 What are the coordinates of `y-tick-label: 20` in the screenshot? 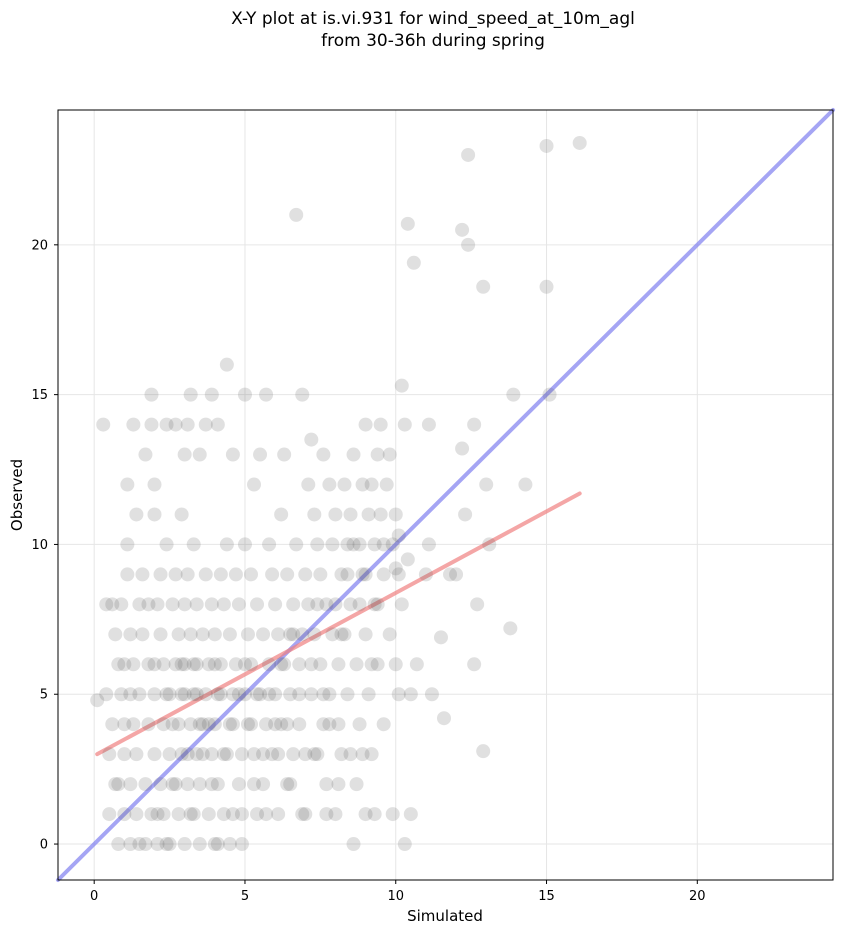 It's located at (39, 245).